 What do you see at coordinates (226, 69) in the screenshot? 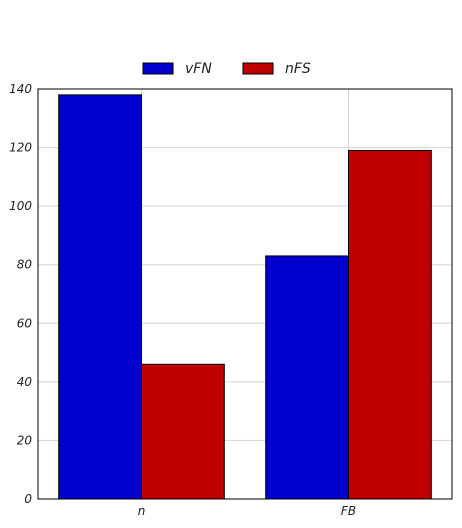
I see `legend: vFN nFS` at bounding box center [226, 69].